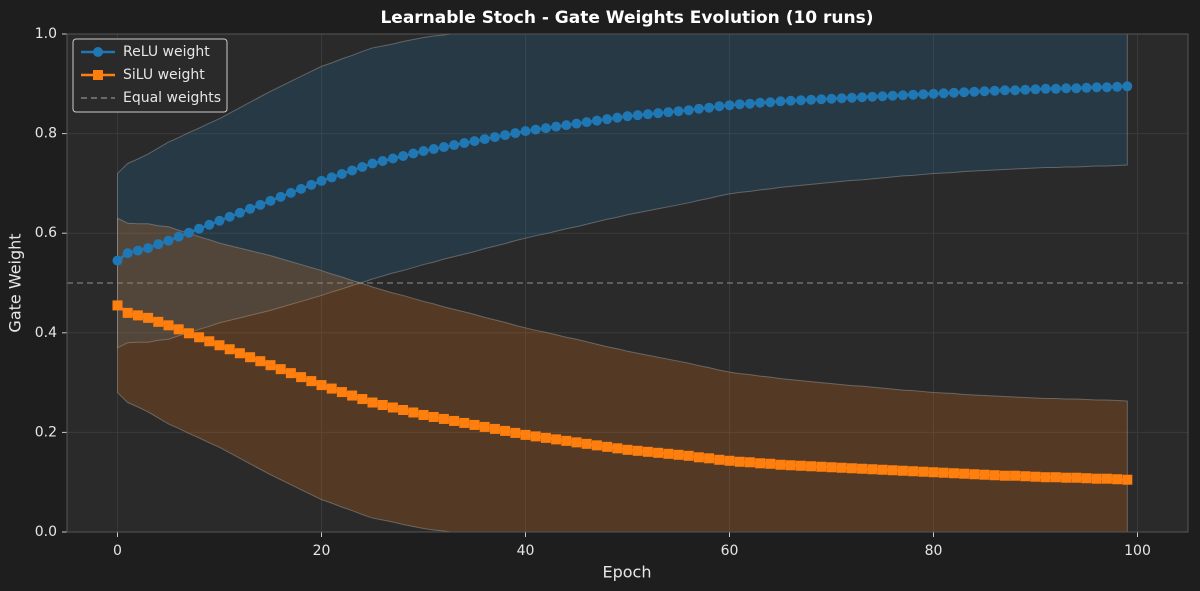  I want to click on legend-box, so click(150, 75).